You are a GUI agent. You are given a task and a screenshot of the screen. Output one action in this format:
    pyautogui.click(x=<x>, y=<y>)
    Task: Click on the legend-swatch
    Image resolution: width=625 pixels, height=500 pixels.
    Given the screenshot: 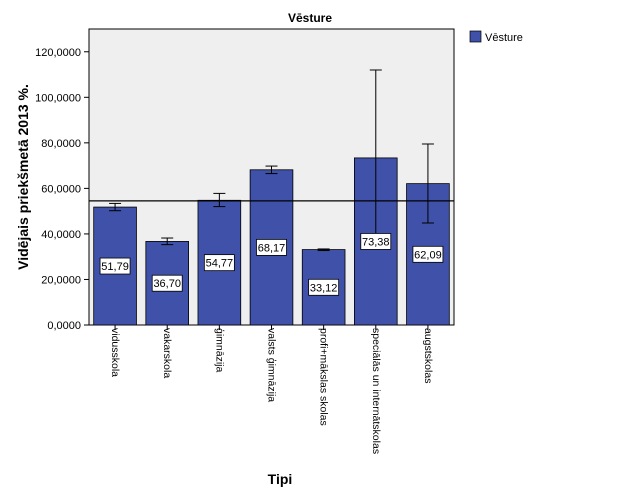 What is the action you would take?
    pyautogui.click(x=475, y=36)
    